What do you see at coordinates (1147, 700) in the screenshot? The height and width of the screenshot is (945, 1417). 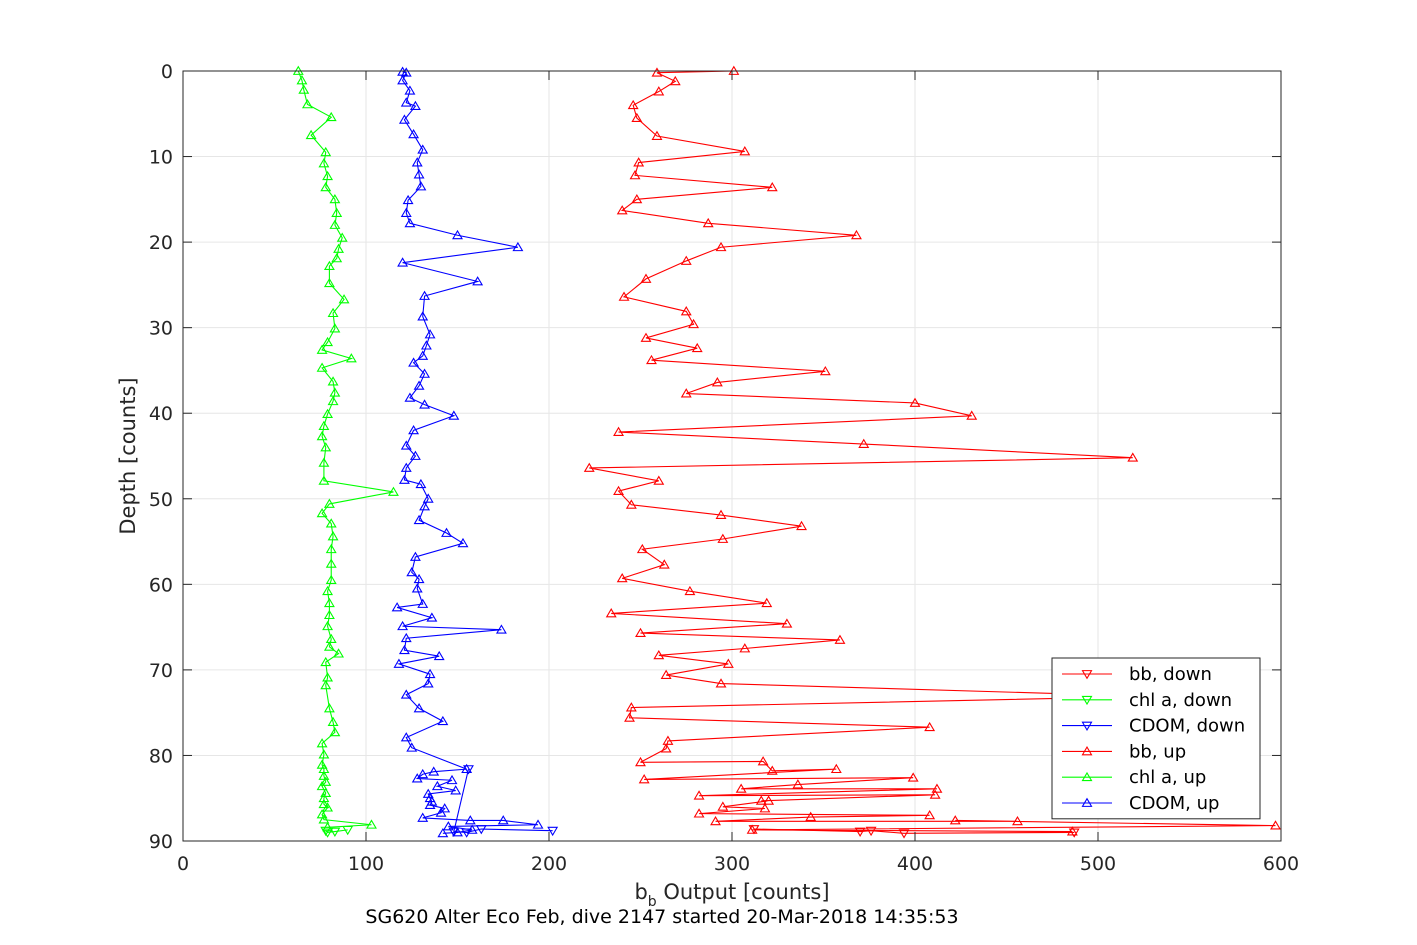 I see `legend-item: chl a, down` at bounding box center [1147, 700].